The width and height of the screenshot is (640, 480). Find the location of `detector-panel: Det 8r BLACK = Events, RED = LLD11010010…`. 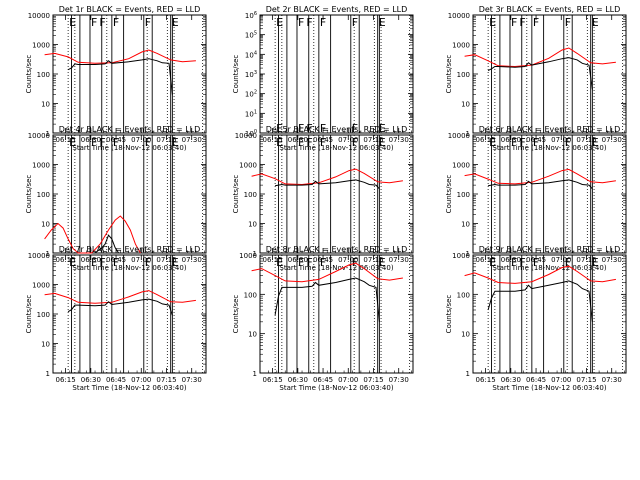

detector-panel: Det 8r BLACK = Events, RED = LLD11010010… is located at coordinates (323, 318).